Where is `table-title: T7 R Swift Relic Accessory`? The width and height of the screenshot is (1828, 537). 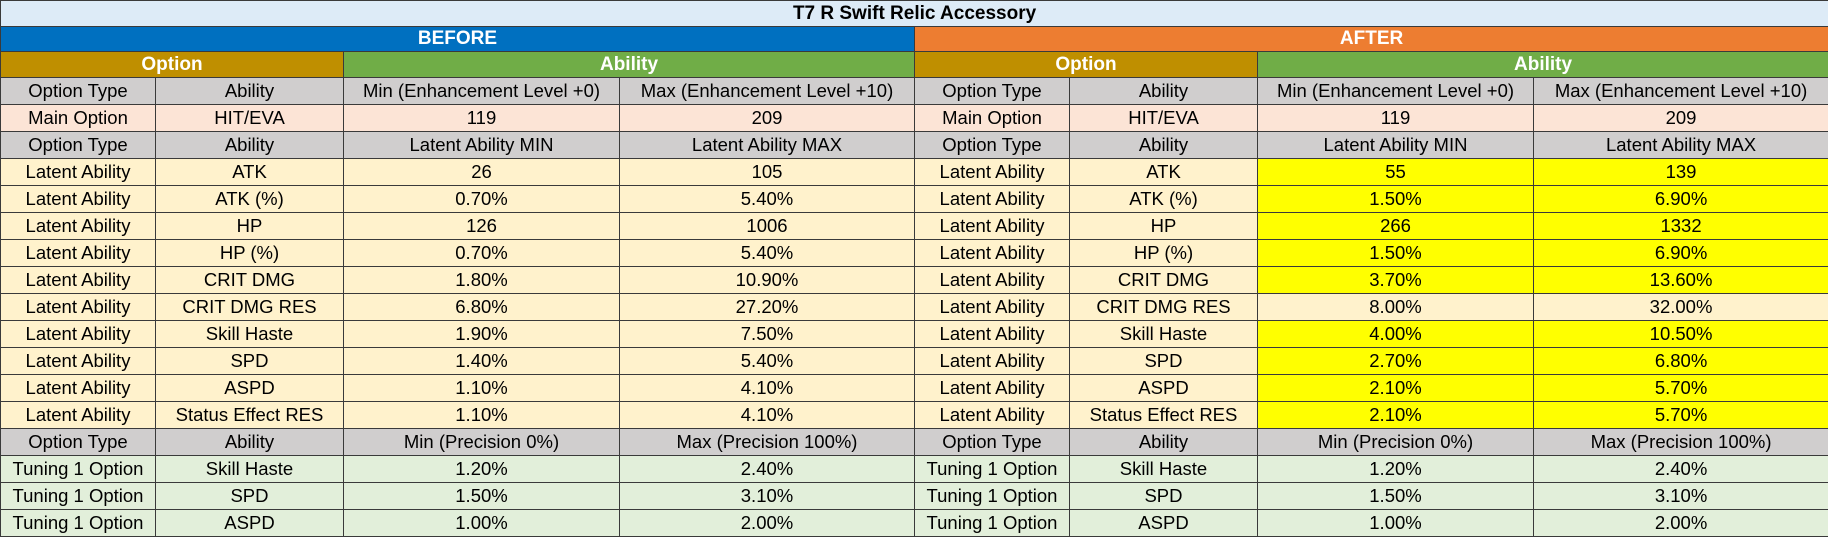
table-title: T7 R Swift Relic Accessory is located at coordinates (914, 14).